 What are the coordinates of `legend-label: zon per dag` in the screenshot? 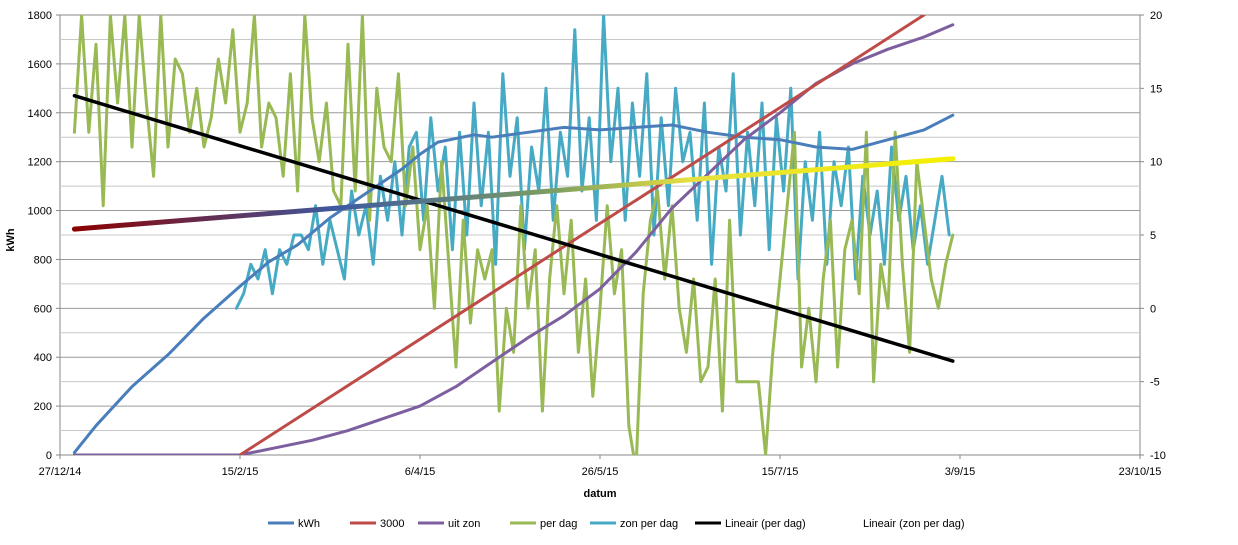 It's located at (649, 524).